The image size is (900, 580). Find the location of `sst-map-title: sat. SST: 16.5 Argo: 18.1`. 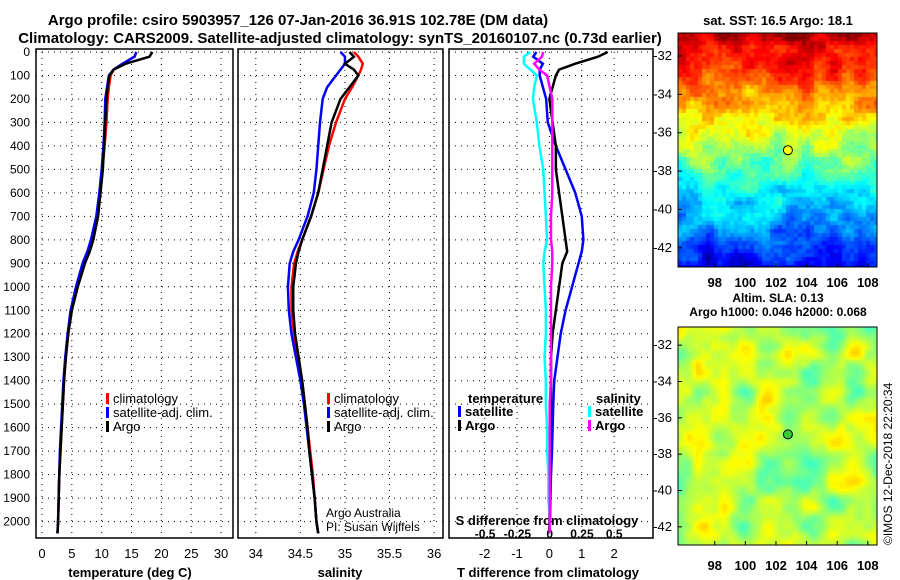

sst-map-title: sat. SST: 16.5 Argo: 18.1 is located at coordinates (778, 20).